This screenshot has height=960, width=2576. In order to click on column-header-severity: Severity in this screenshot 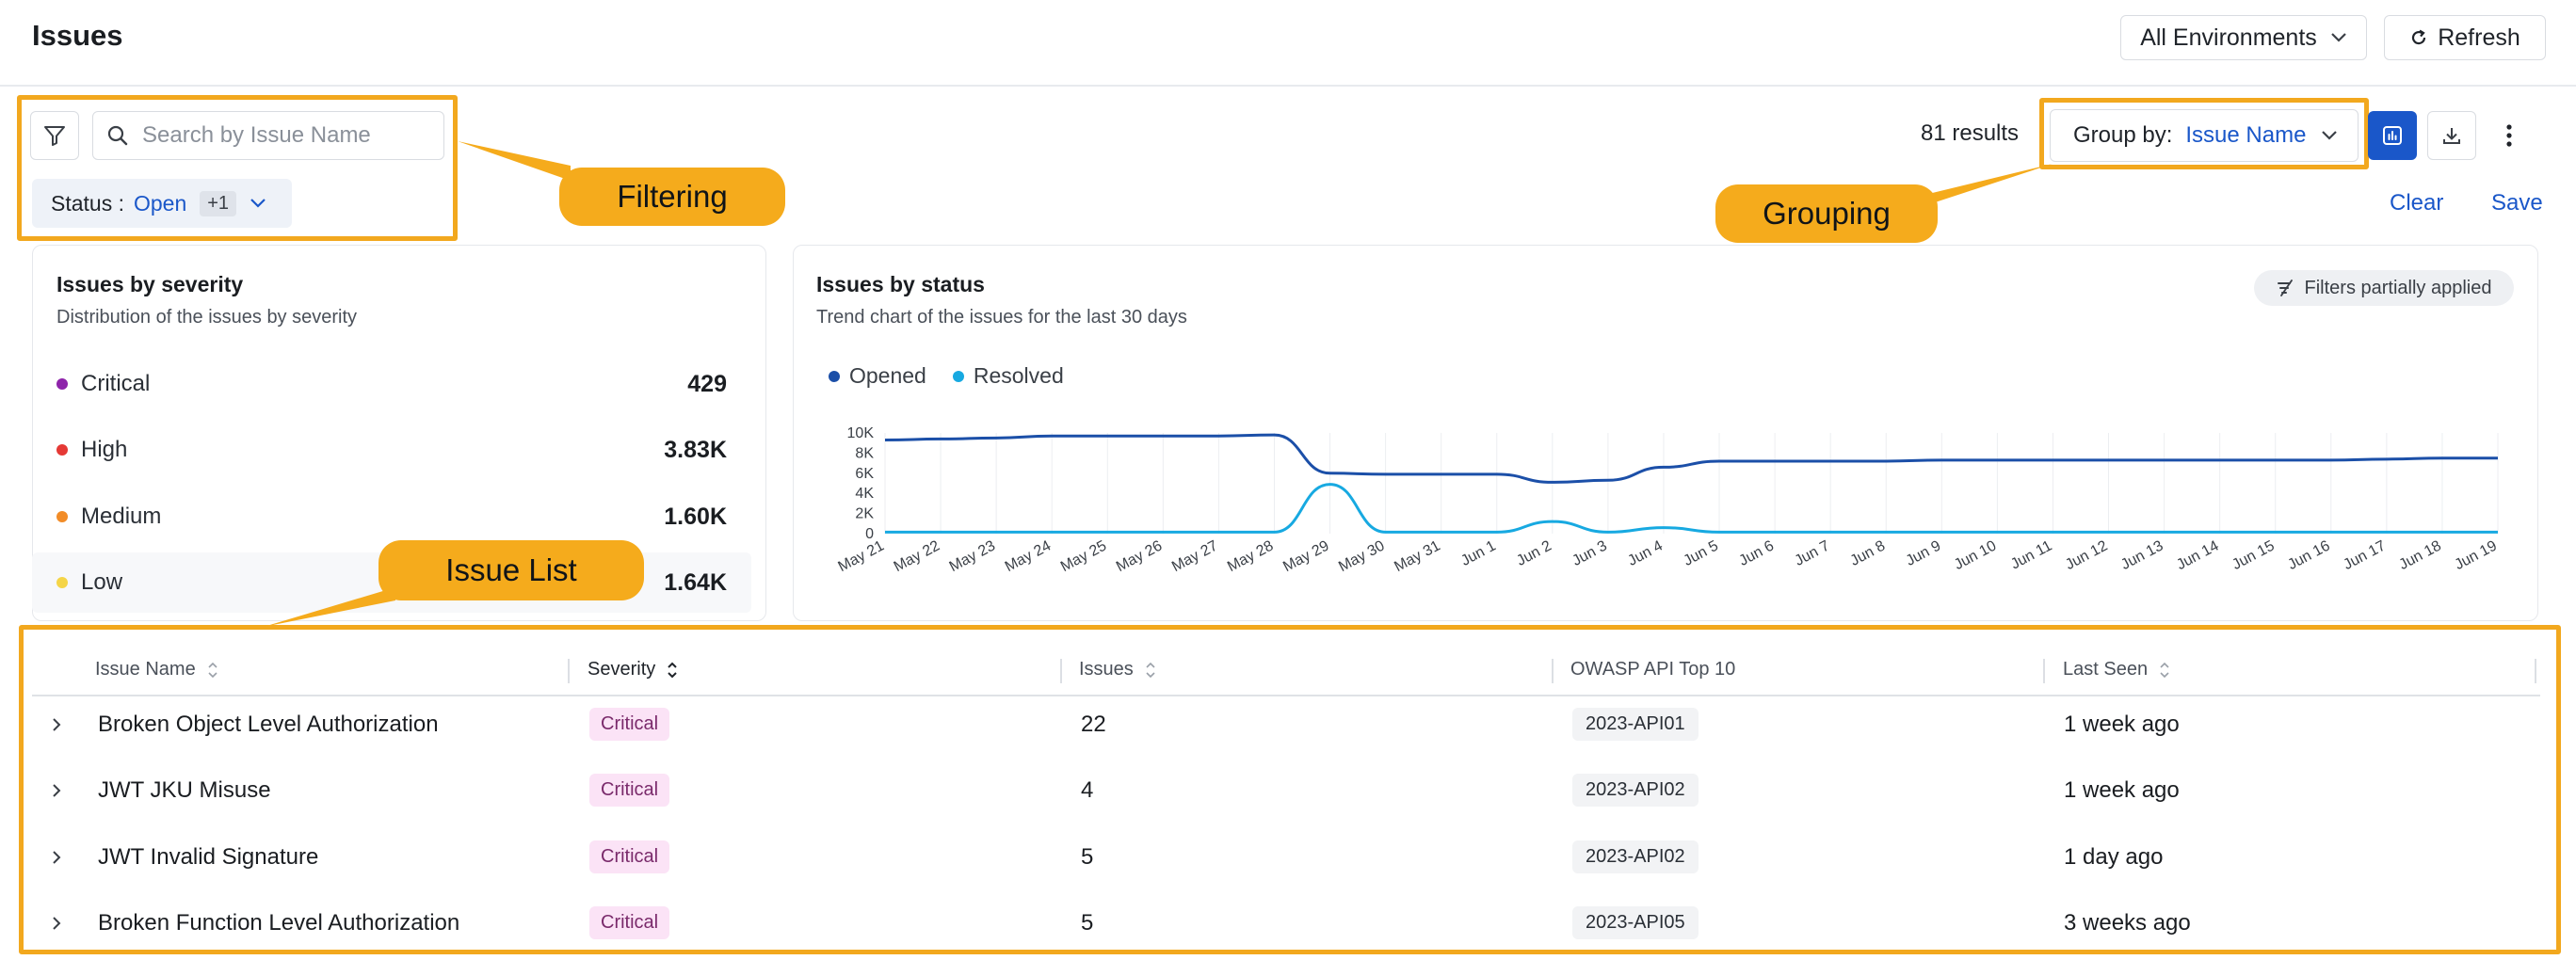, I will do `click(633, 669)`.